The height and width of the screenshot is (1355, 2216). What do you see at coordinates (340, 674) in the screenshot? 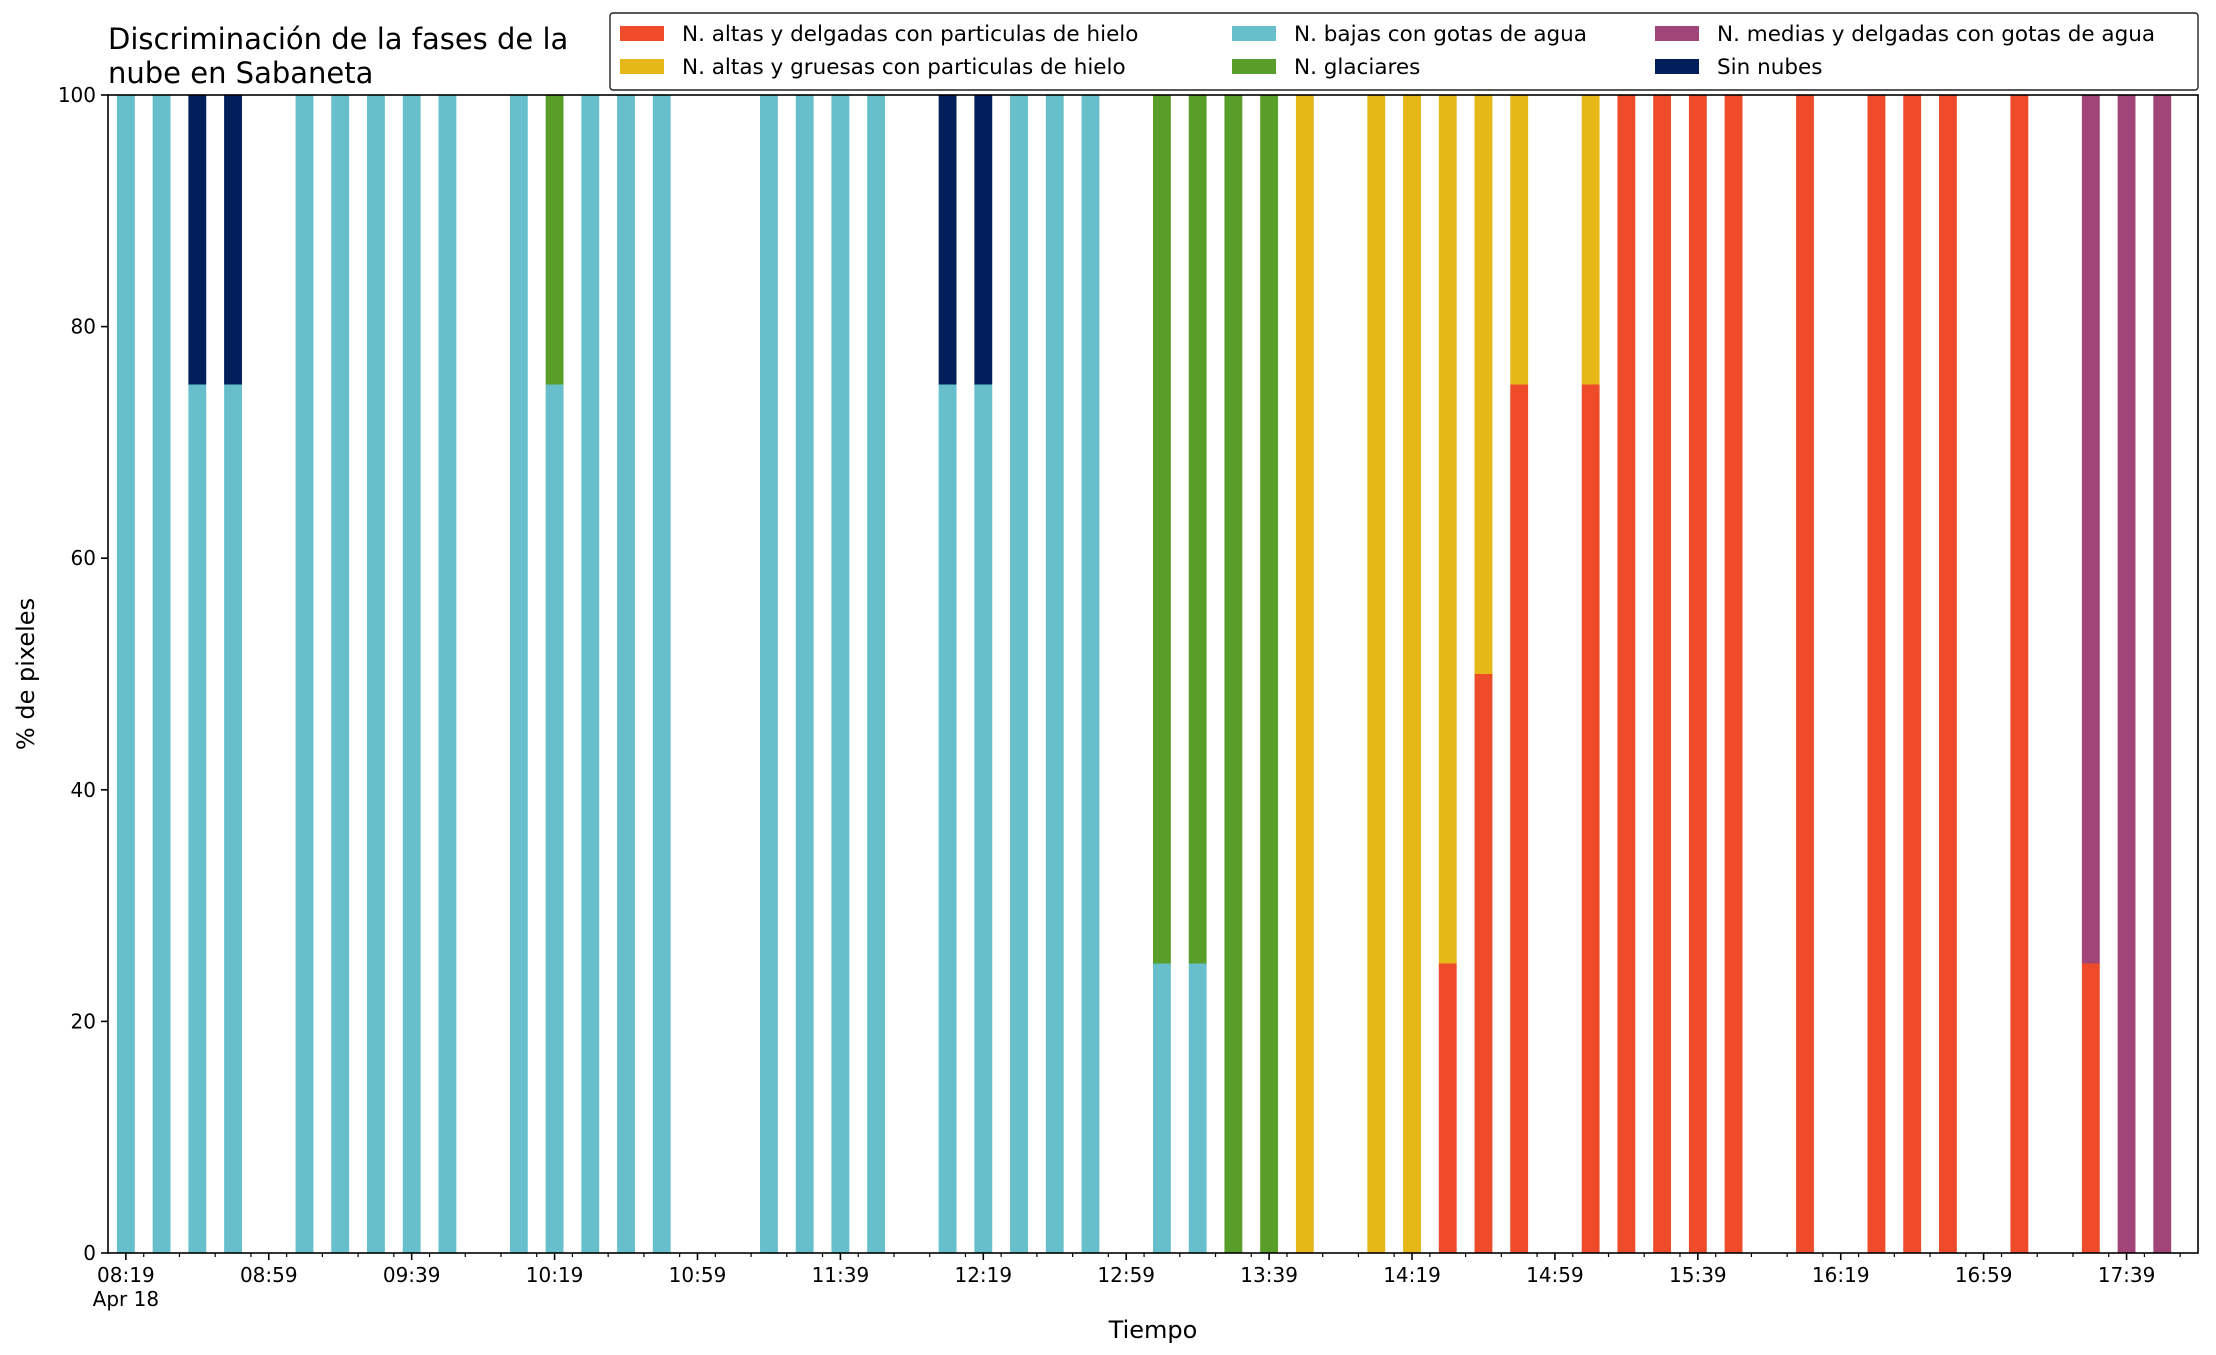
I see `bar-segment-0919-bajas` at bounding box center [340, 674].